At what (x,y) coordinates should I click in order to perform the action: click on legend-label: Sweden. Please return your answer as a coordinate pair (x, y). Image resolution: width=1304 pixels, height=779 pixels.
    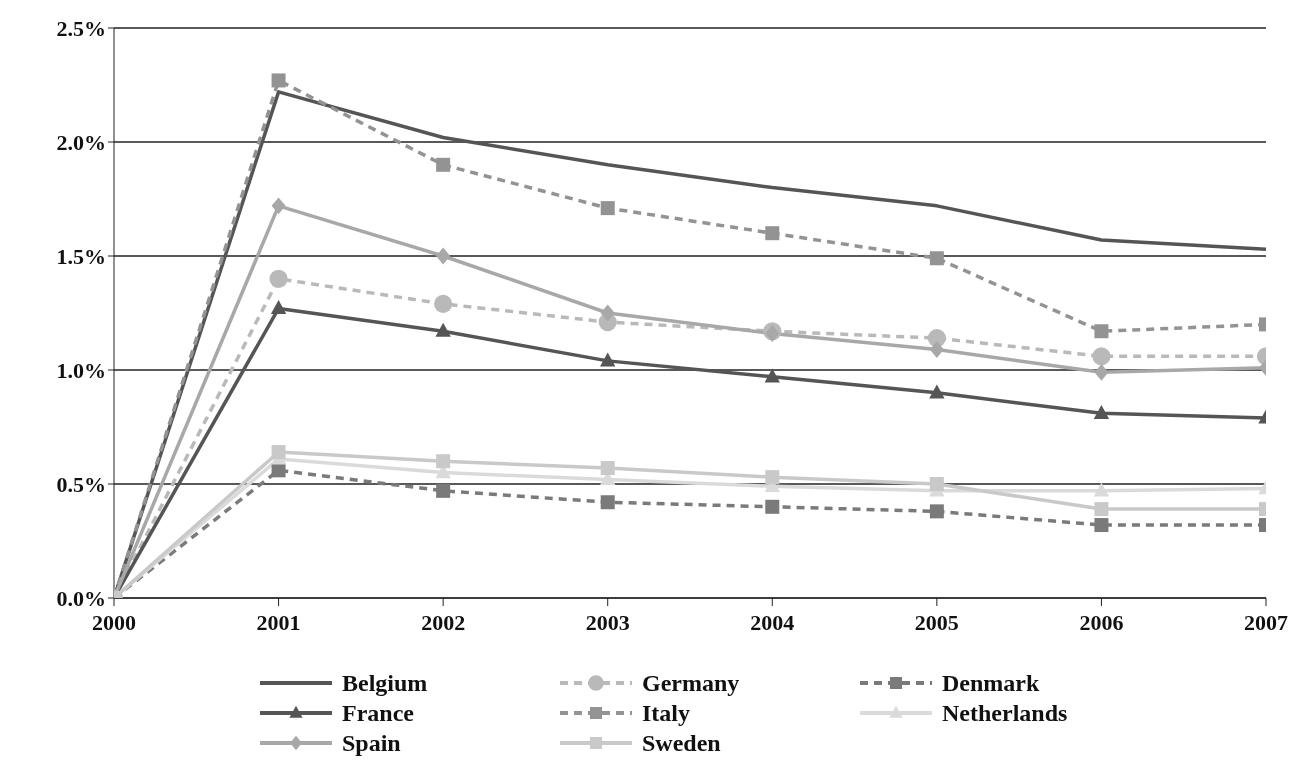
    Looking at the image, I should click on (681, 743).